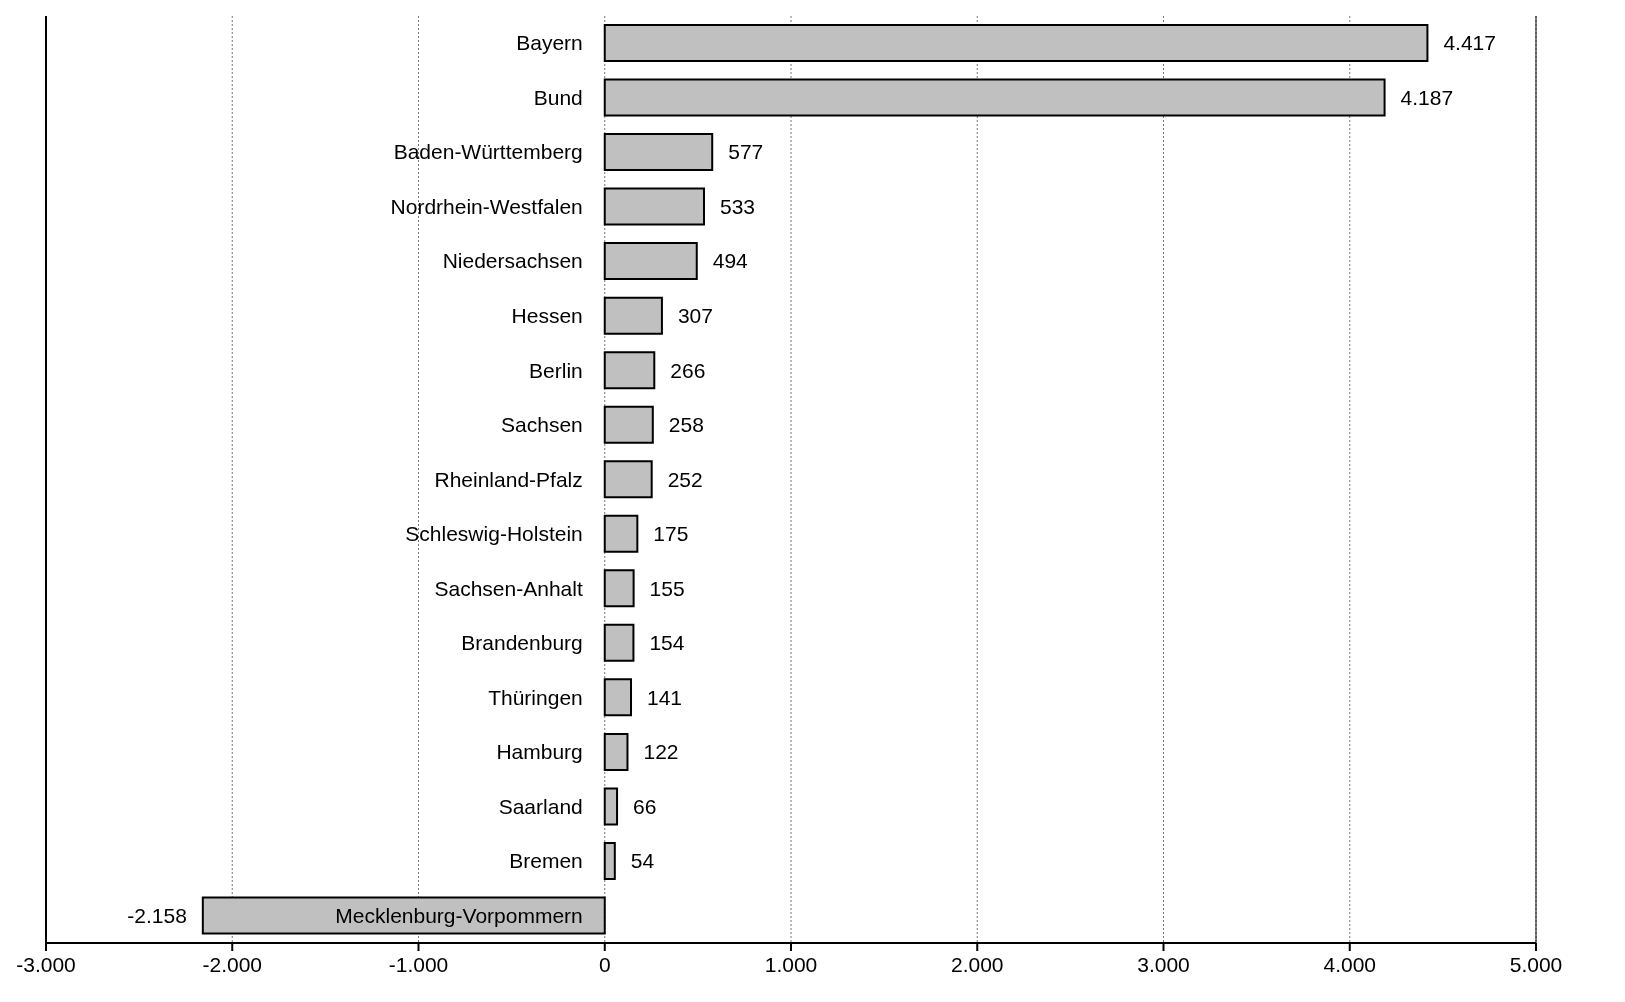  I want to click on data-label: 252, so click(685, 479).